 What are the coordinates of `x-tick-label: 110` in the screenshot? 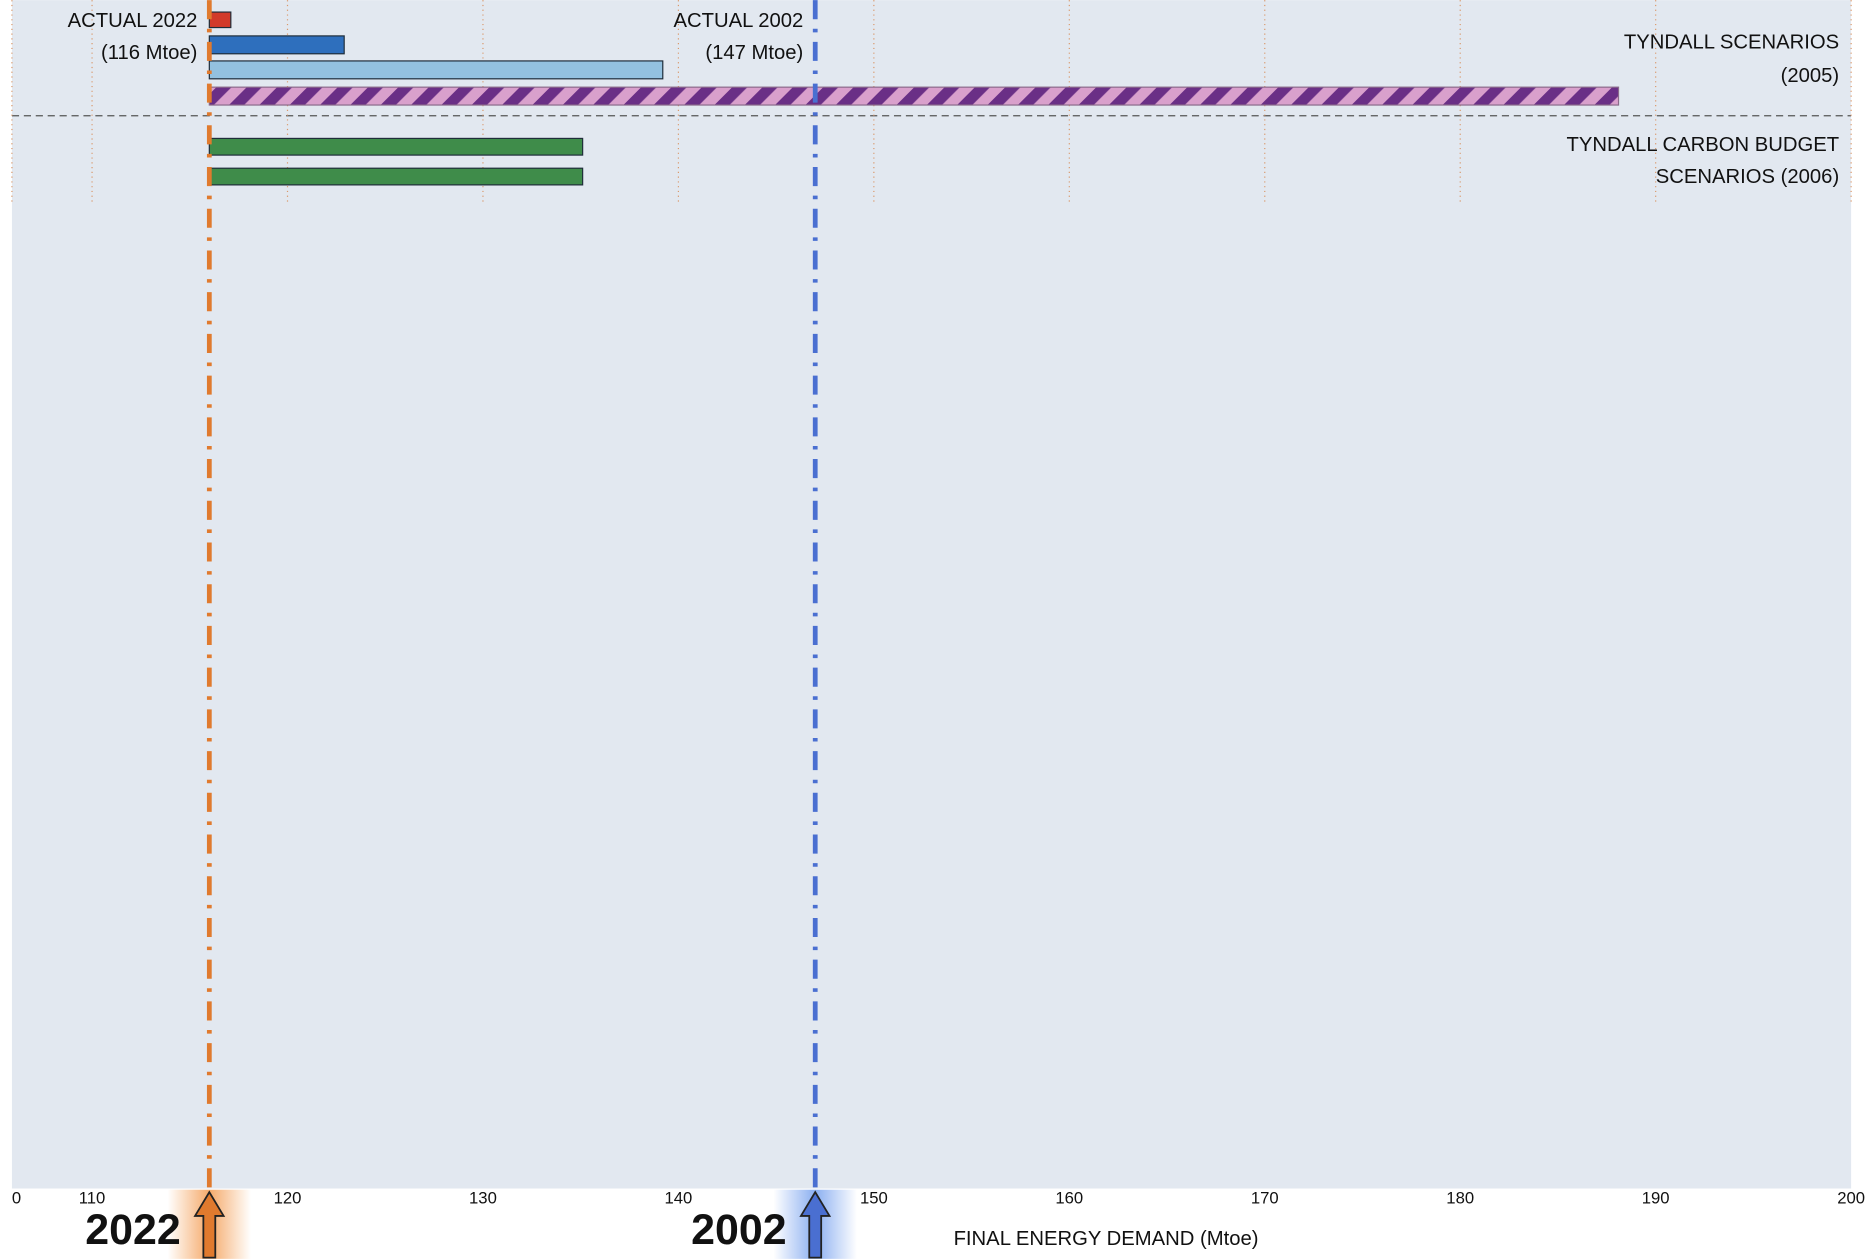 It's located at (92, 1198).